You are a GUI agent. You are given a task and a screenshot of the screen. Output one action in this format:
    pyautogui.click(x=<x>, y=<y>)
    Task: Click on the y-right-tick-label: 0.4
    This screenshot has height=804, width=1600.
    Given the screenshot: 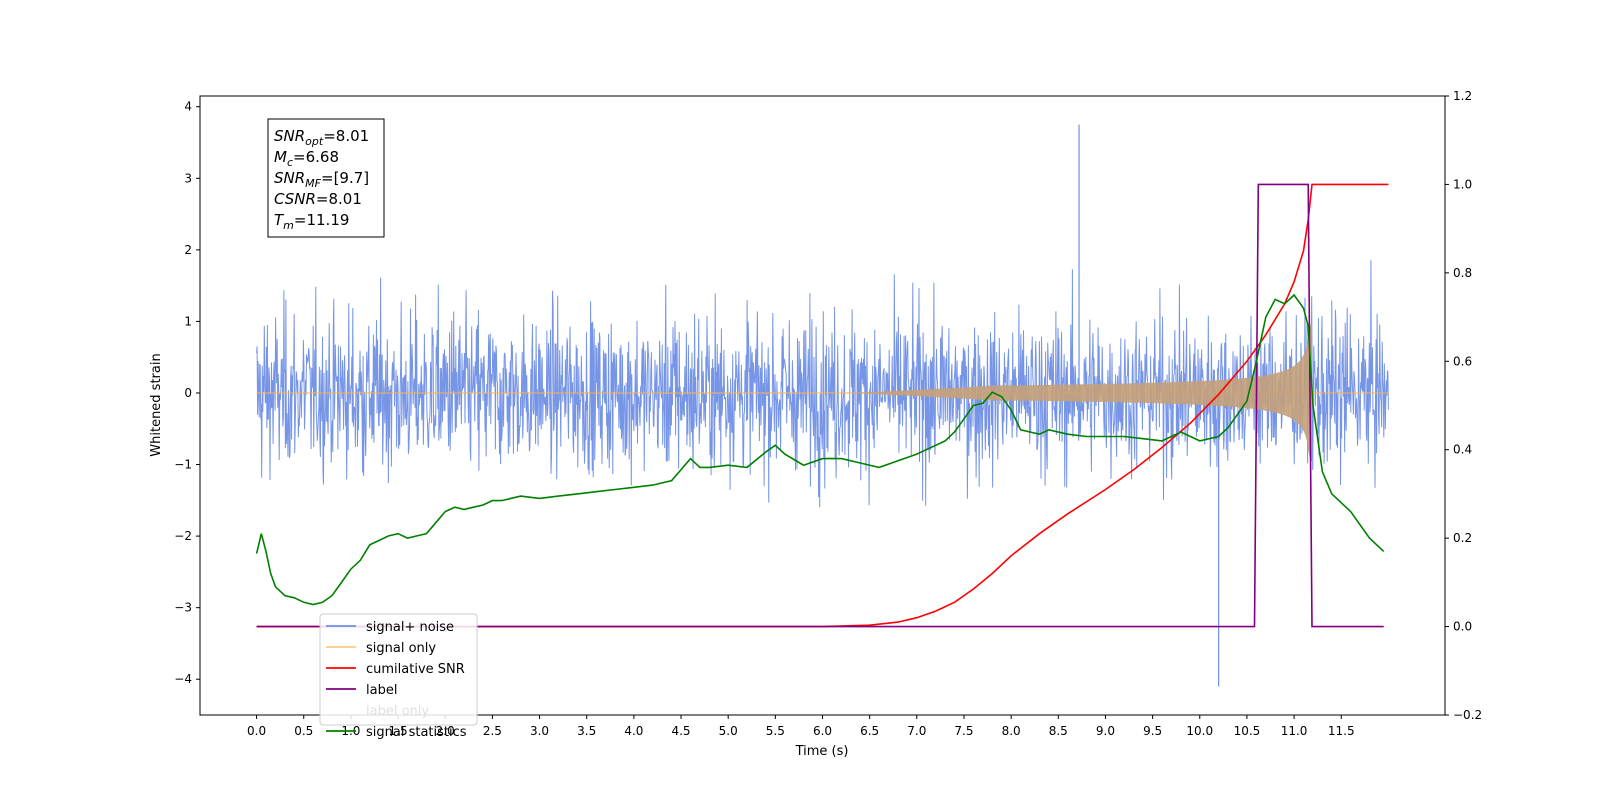 What is the action you would take?
    pyautogui.click(x=1462, y=450)
    